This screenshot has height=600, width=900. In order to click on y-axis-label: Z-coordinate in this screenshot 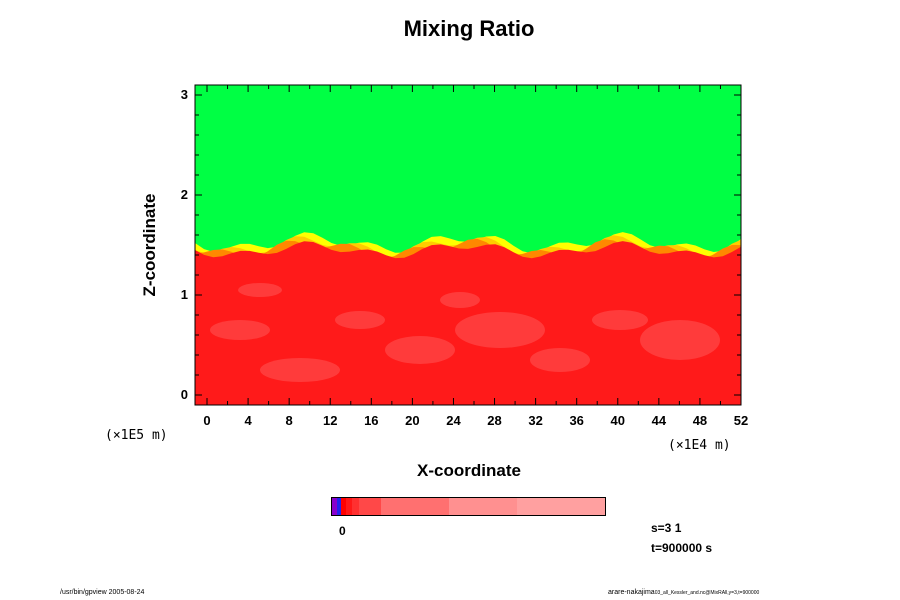, I will do `click(149, 245)`.